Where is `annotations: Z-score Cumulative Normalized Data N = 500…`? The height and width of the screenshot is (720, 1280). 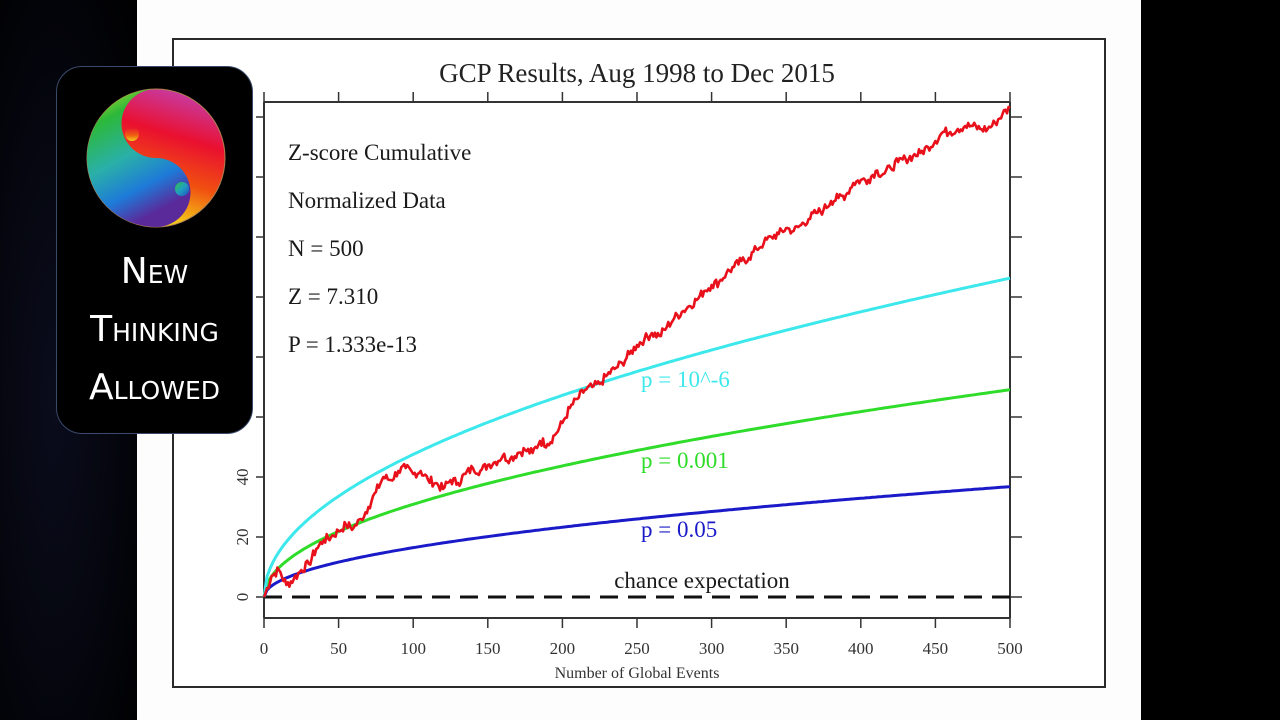
annotations: Z-score Cumulative Normalized Data N = 500… is located at coordinates (379, 248).